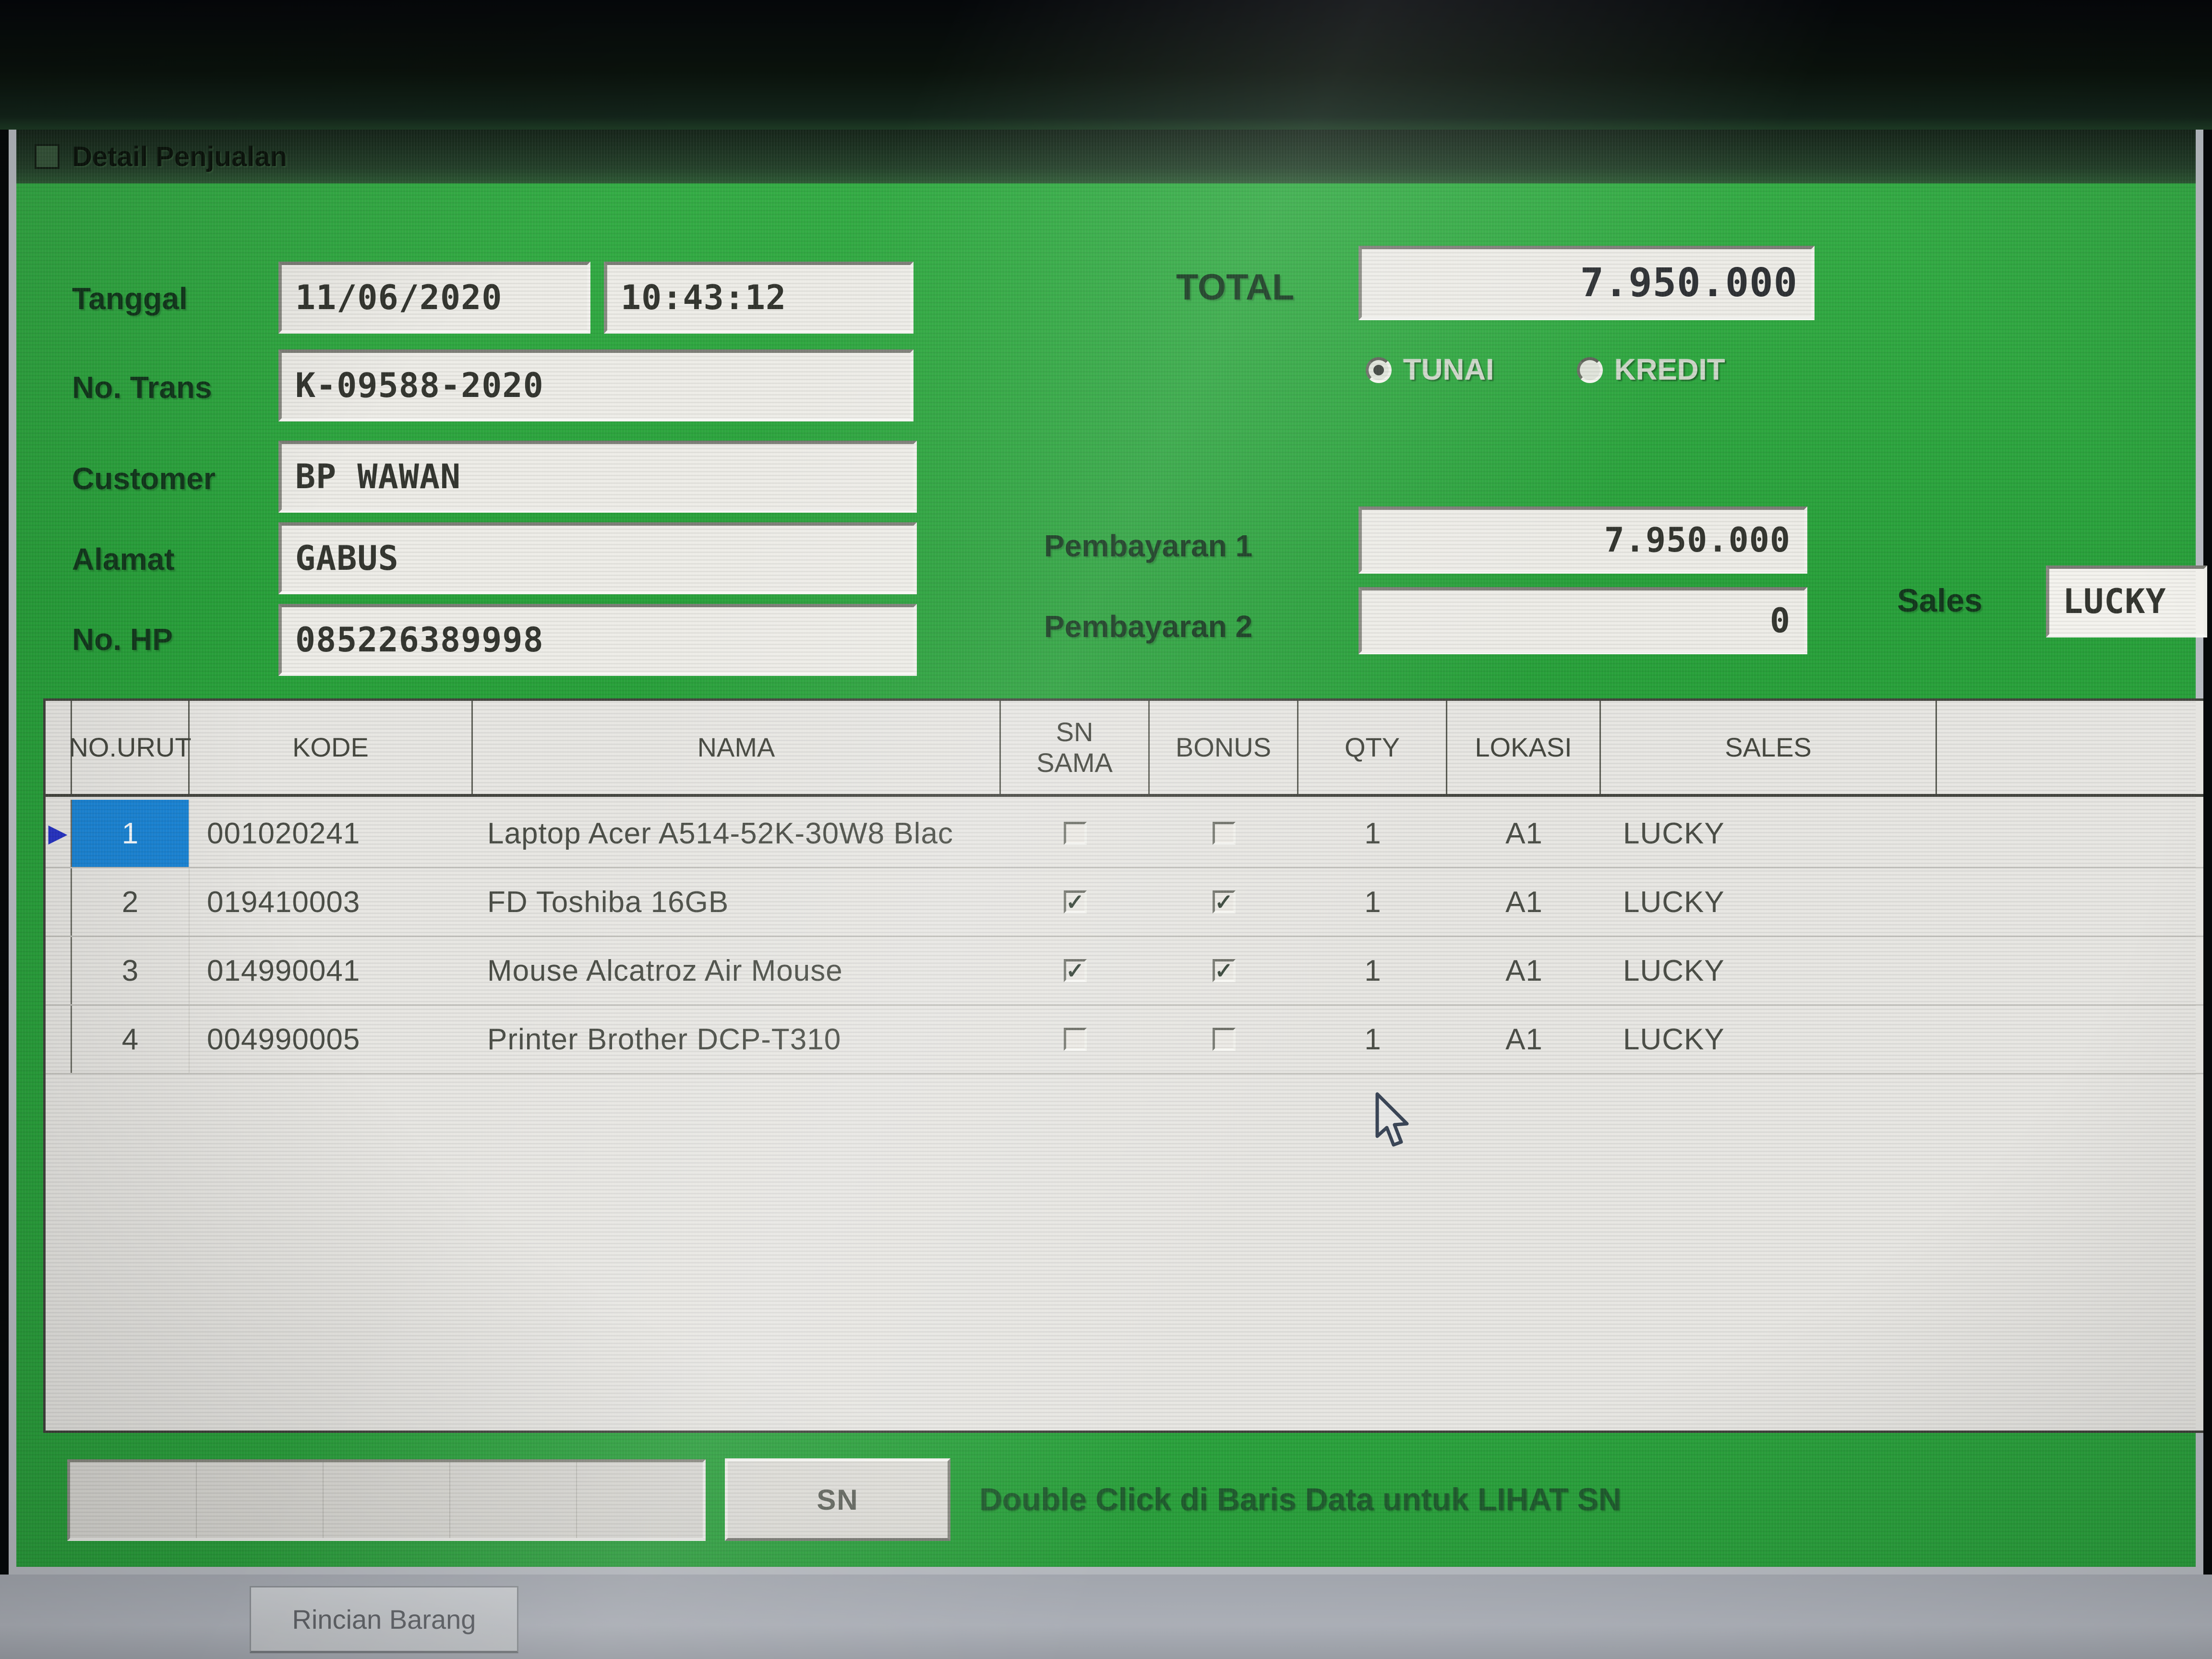 This screenshot has width=2212, height=1659. I want to click on no-hp-label: No. HP, so click(123, 639).